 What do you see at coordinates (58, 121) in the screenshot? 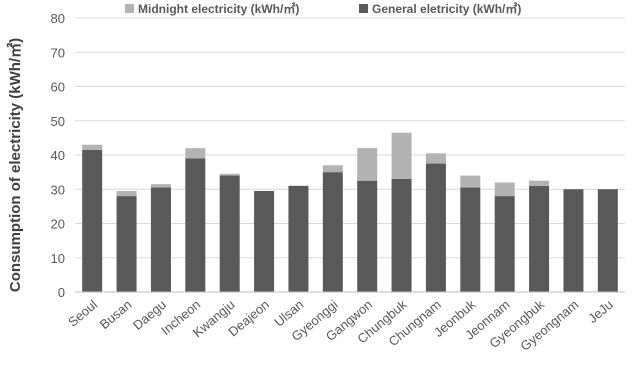
I see `y-tick-label: 50` at bounding box center [58, 121].